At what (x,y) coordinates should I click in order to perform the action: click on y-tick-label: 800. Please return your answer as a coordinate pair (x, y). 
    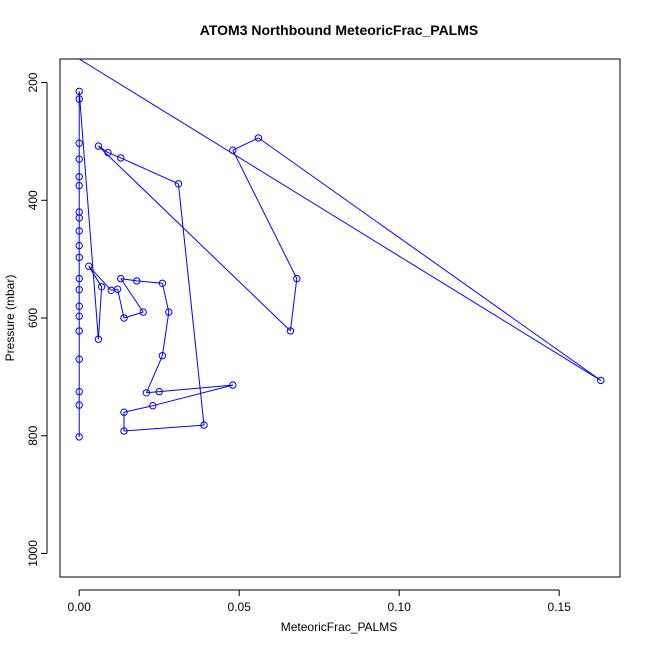
    Looking at the image, I should click on (33, 435).